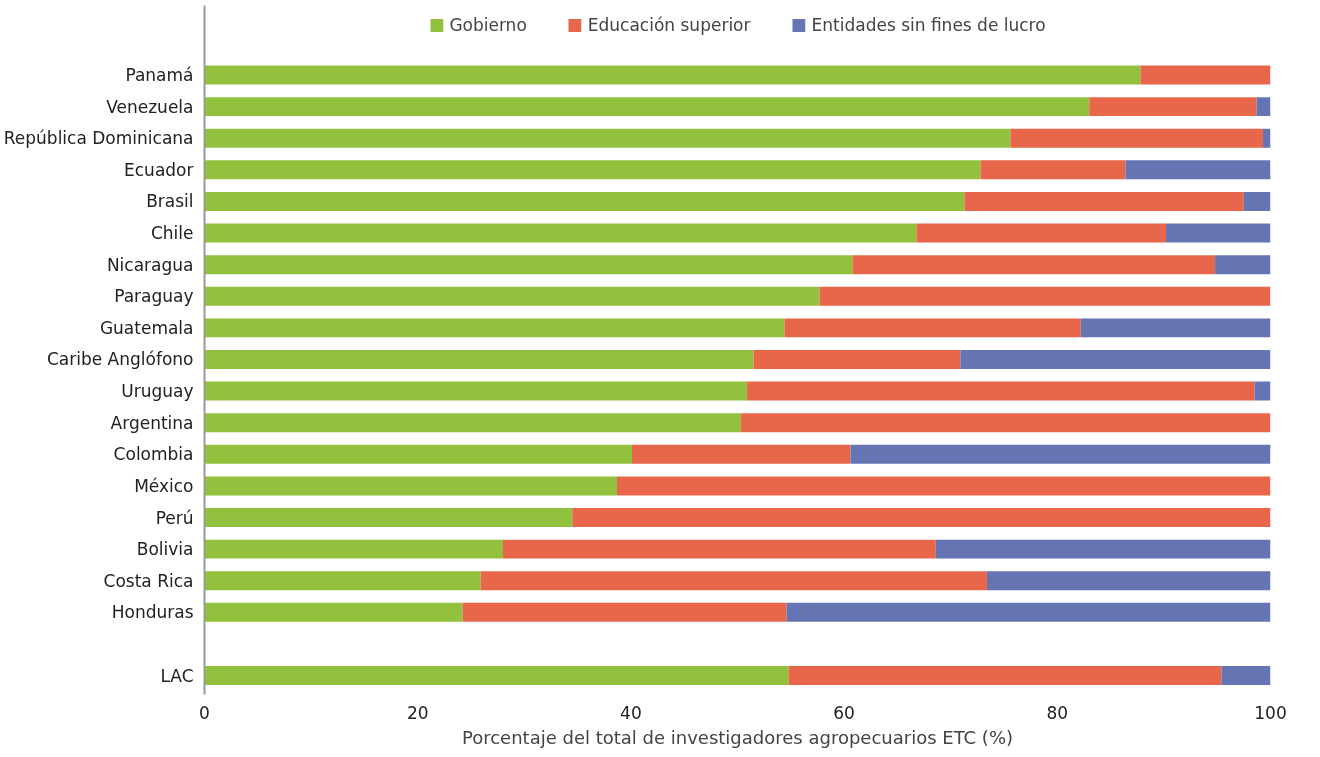 The height and width of the screenshot is (757, 1320). What do you see at coordinates (631, 712) in the screenshot?
I see `x-tick-label: 40` at bounding box center [631, 712].